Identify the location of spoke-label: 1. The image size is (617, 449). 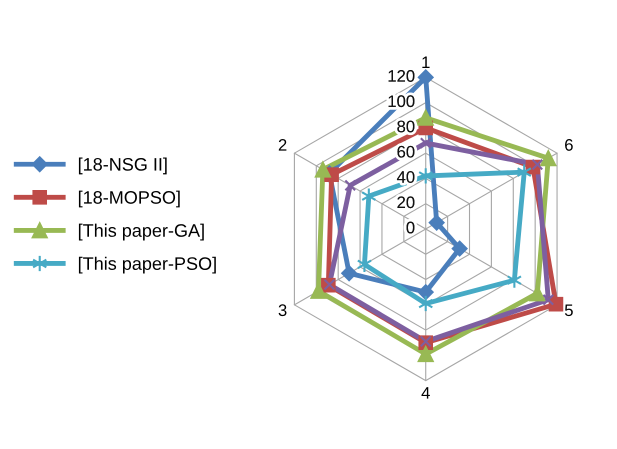
(426, 62).